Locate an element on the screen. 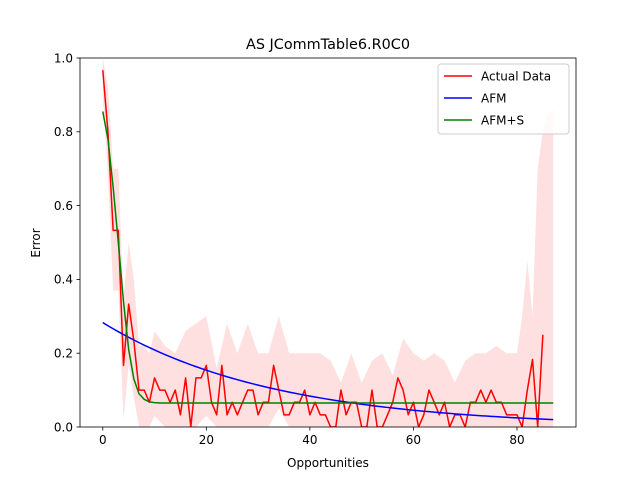 The height and width of the screenshot is (480, 640). y-tick-label: 0.0 is located at coordinates (63, 427).